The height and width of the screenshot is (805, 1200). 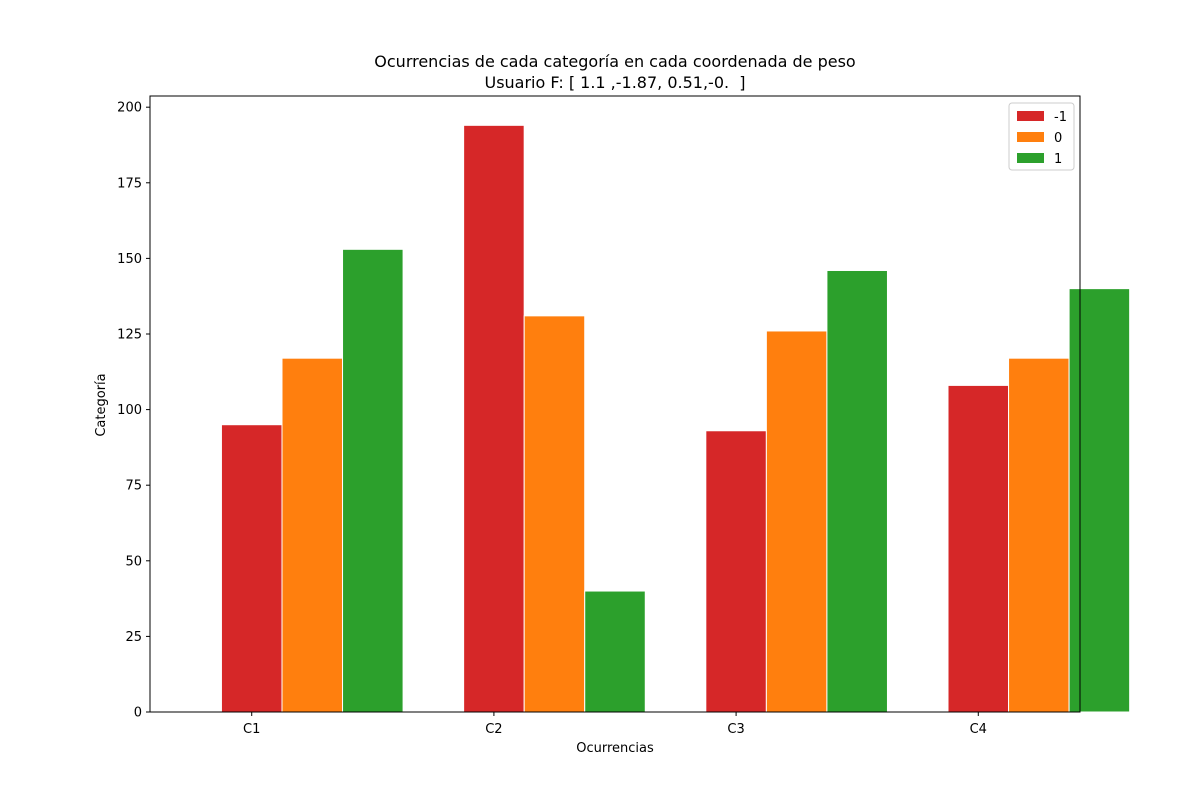 What do you see at coordinates (615, 724) in the screenshot?
I see `x-axis: C1 C2 C3 C4` at bounding box center [615, 724].